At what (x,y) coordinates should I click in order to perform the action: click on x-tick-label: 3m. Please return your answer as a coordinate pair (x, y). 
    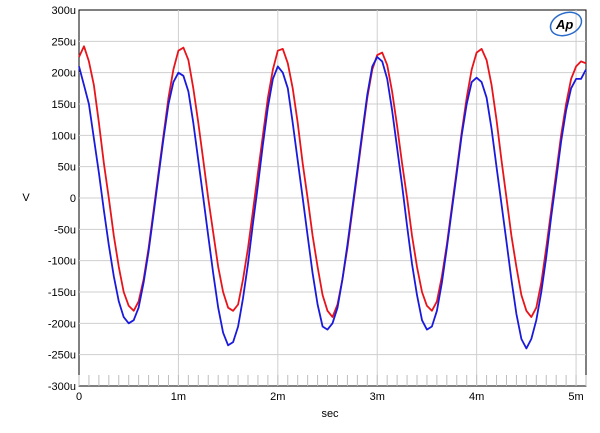
    Looking at the image, I should click on (377, 397).